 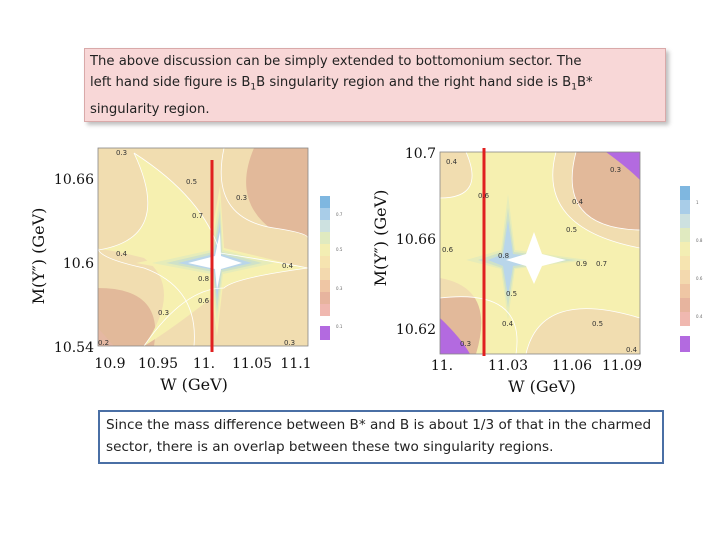 I want to click on right-ytick: 10.7, so click(x=420, y=154).